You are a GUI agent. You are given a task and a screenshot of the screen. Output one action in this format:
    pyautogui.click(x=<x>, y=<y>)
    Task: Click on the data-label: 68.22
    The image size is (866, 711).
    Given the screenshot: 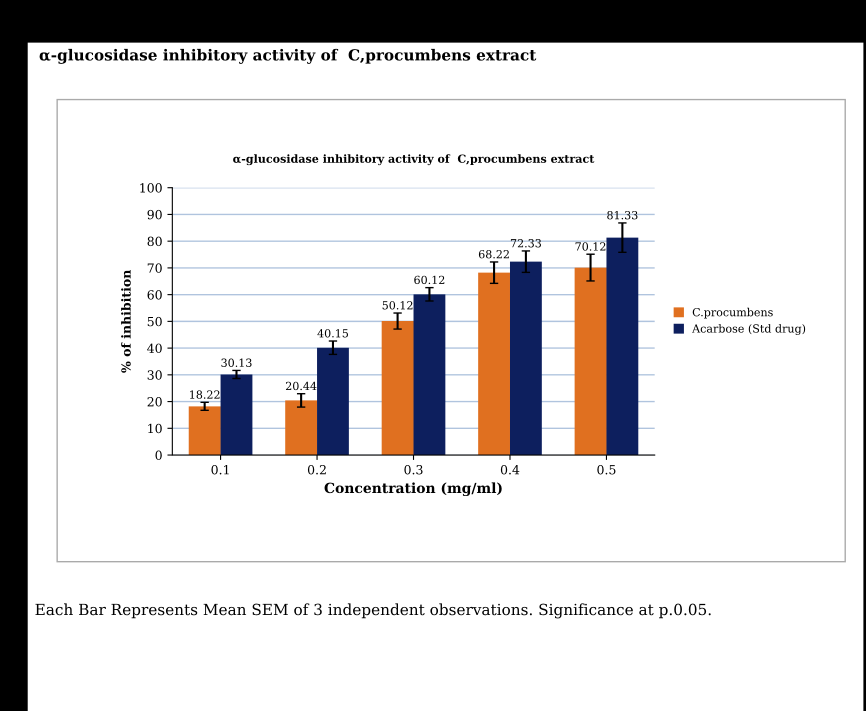 What is the action you would take?
    pyautogui.click(x=493, y=254)
    